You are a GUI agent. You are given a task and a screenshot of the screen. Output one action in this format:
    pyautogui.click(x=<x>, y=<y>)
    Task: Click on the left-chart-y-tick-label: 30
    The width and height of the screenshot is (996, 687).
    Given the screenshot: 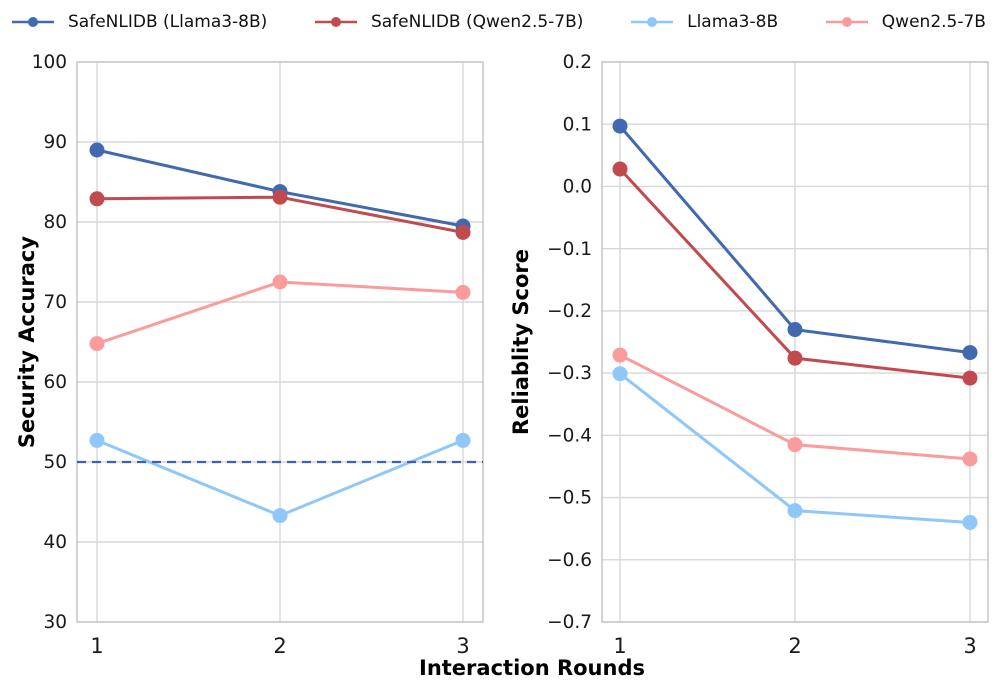 What is the action you would take?
    pyautogui.click(x=55, y=622)
    